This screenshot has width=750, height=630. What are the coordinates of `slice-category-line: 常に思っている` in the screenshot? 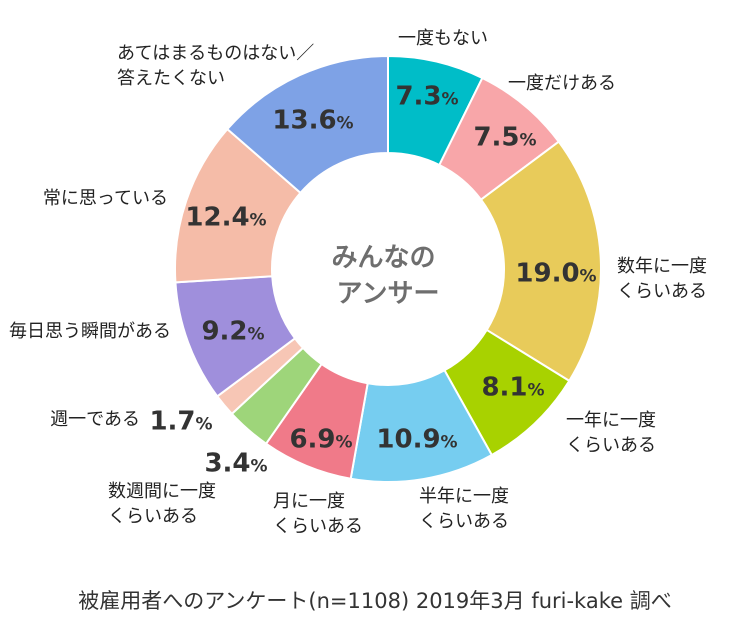 It's located at (105, 198).